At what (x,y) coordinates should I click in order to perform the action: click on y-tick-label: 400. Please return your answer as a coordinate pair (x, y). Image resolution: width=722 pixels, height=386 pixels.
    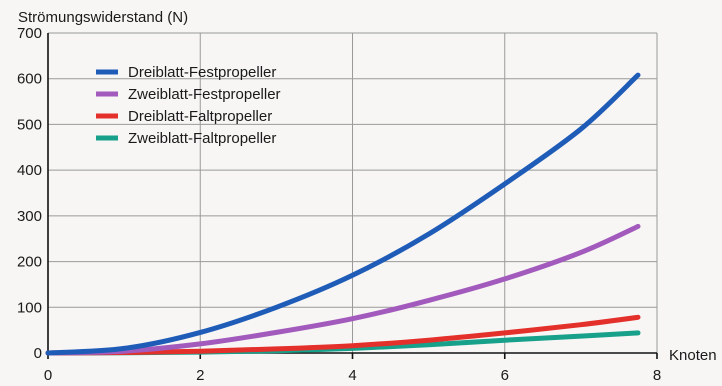
    Looking at the image, I should click on (29, 170).